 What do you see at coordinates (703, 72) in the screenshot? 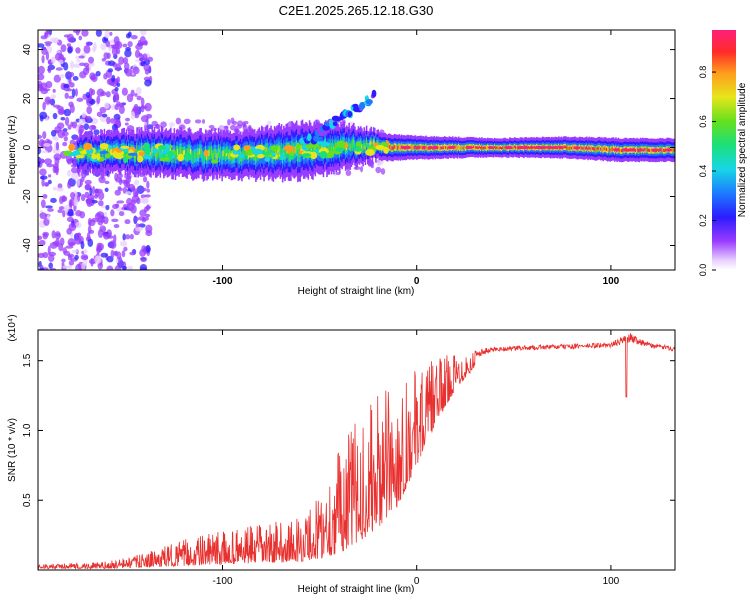
I see `colorbar-tick-label: 0.8` at bounding box center [703, 72].